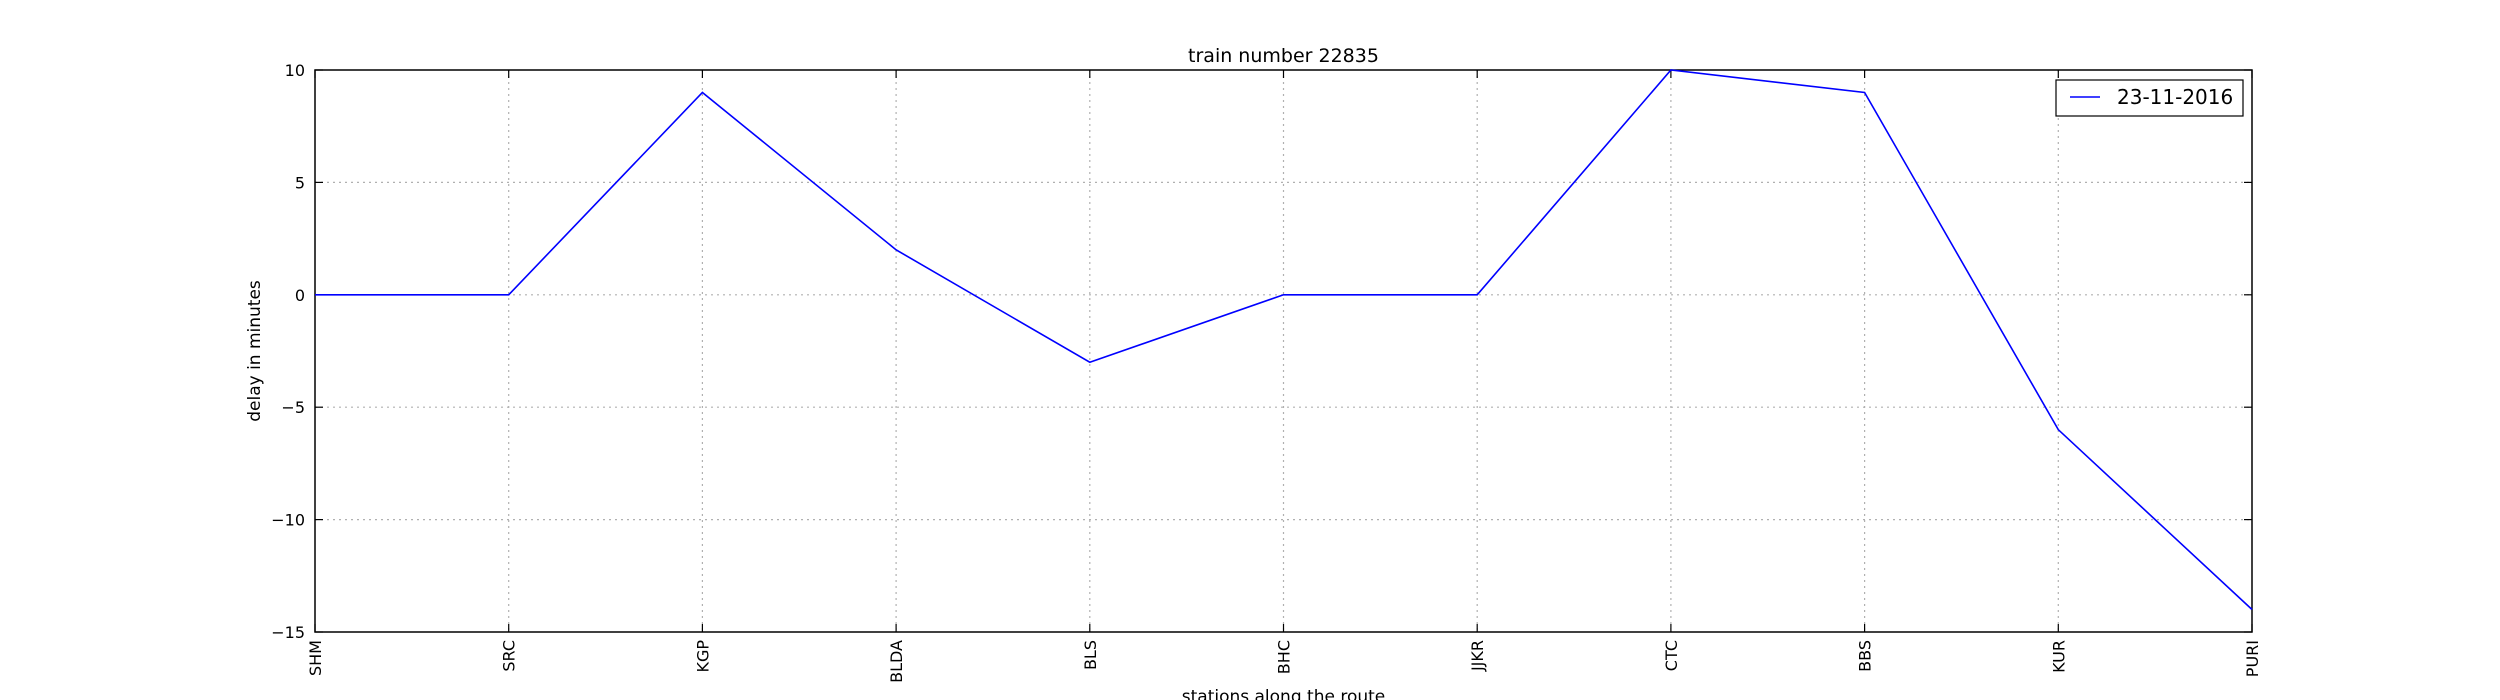  Describe the element at coordinates (2252, 658) in the screenshot. I see `x-tick-label: PURI` at that location.